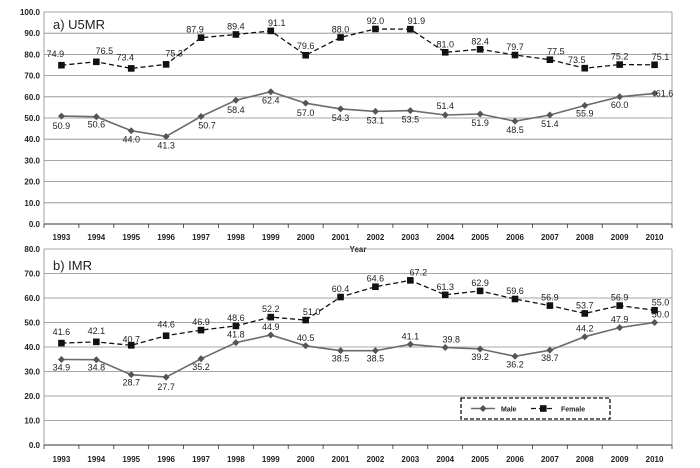 The image size is (700, 468). What do you see at coordinates (577, 60) in the screenshot?
I see `data-label-female: 73.5` at bounding box center [577, 60].